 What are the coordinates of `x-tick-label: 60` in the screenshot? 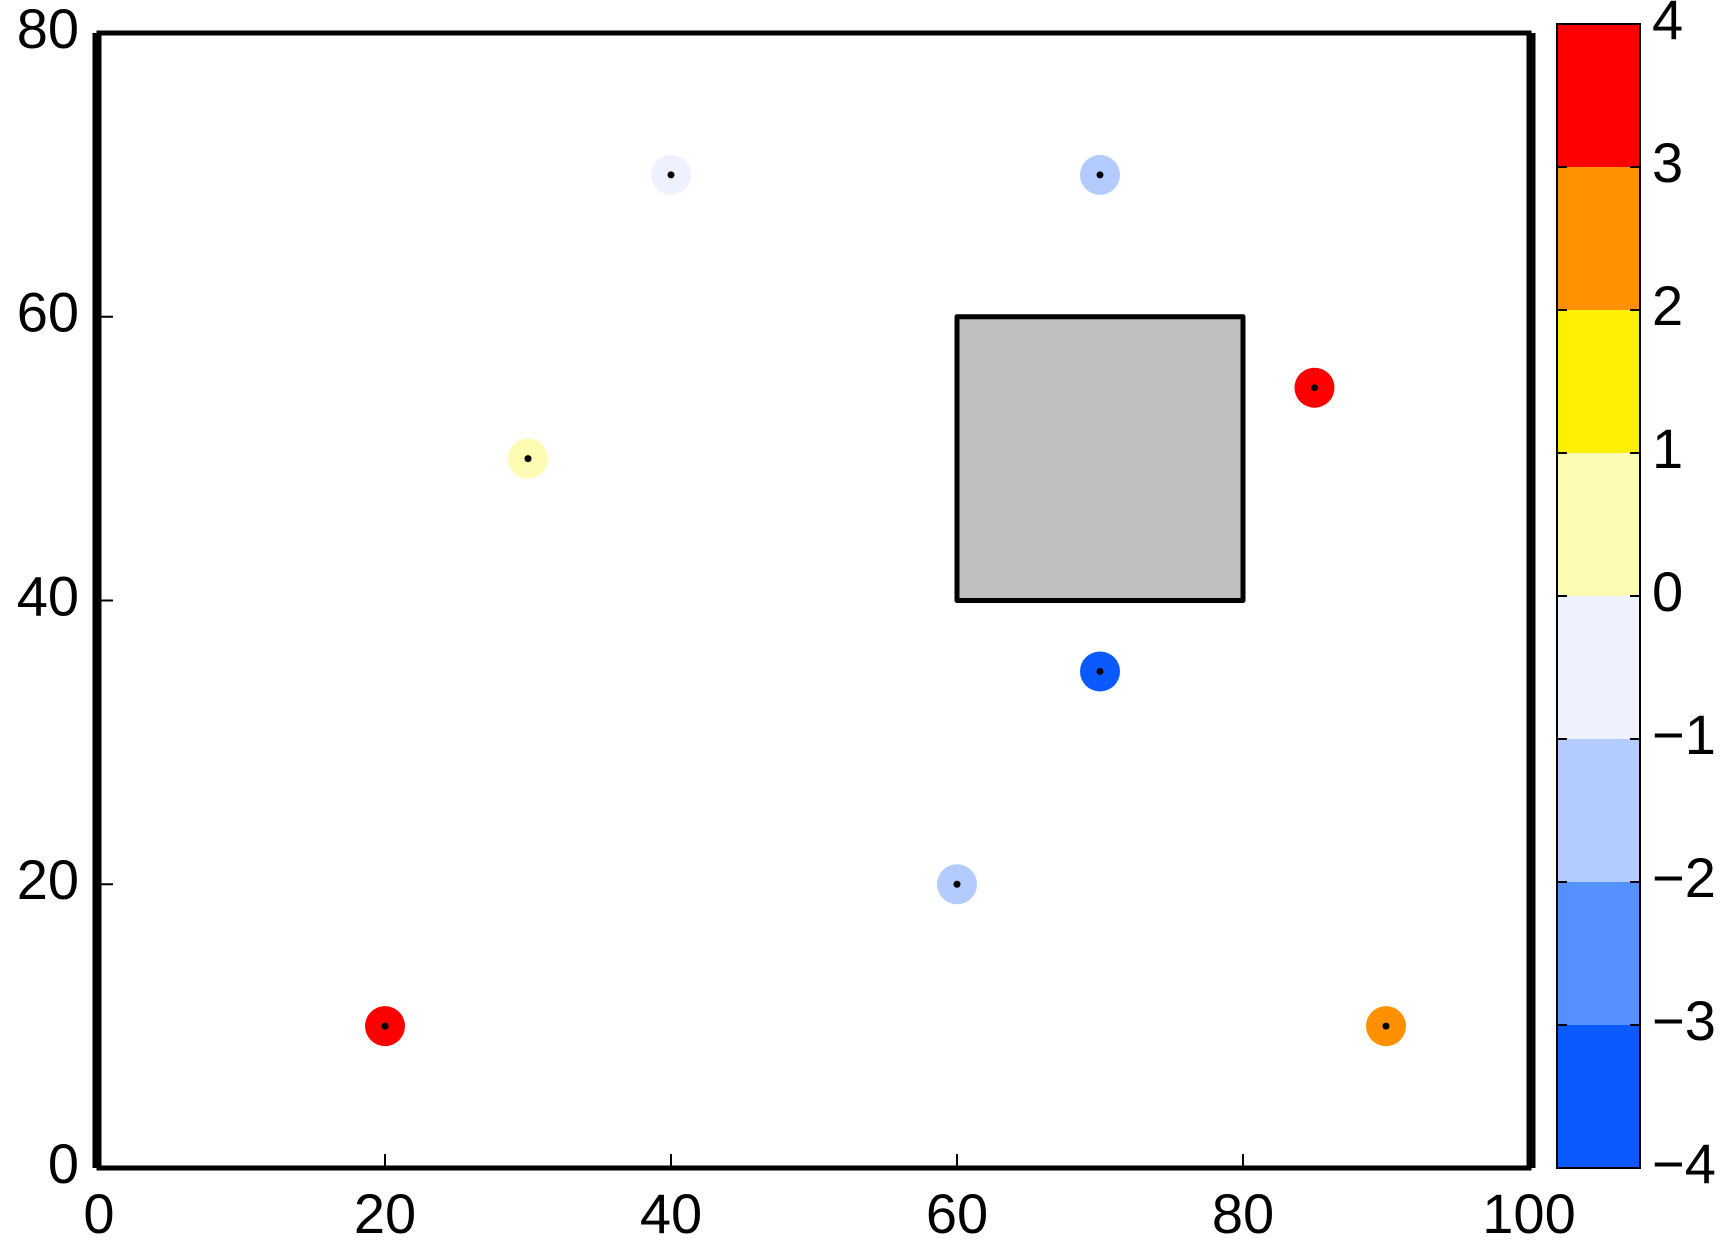 It's located at (957, 1213).